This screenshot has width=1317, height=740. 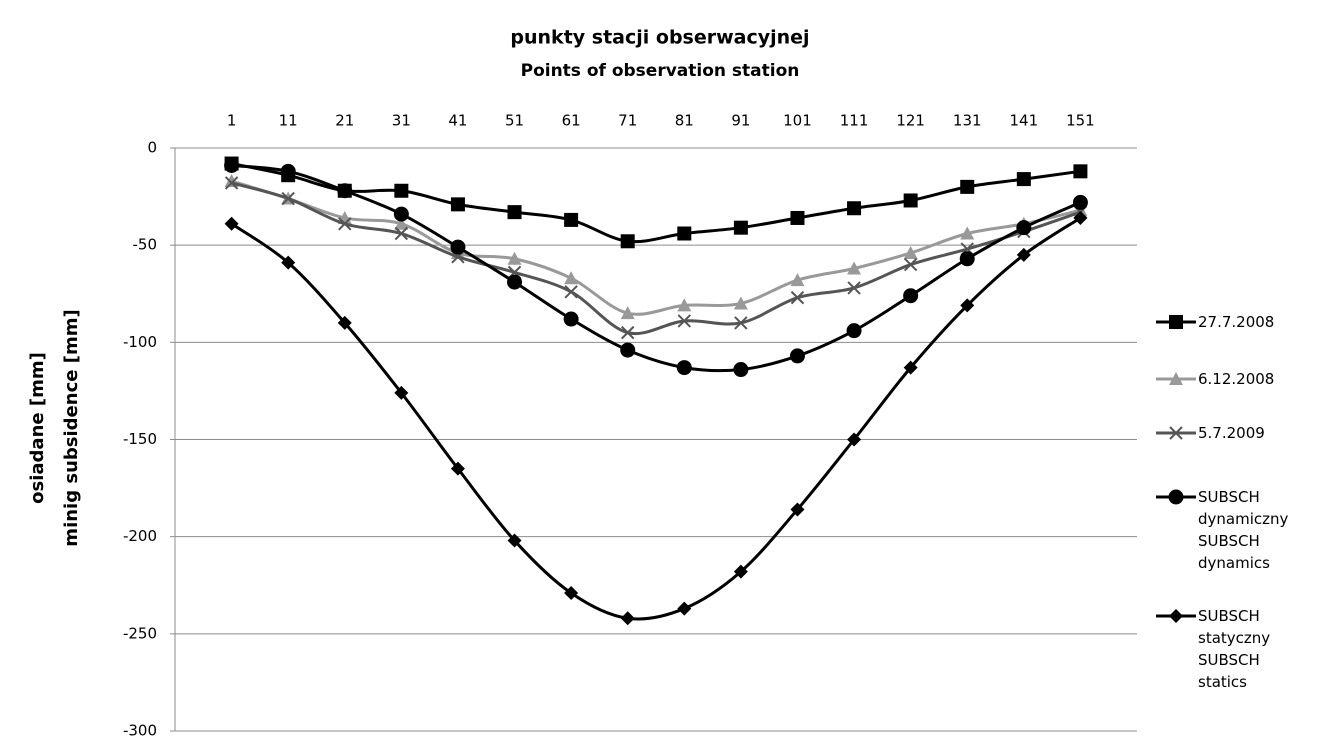 What do you see at coordinates (140, 633) in the screenshot?
I see `y-tick-label: -250` at bounding box center [140, 633].